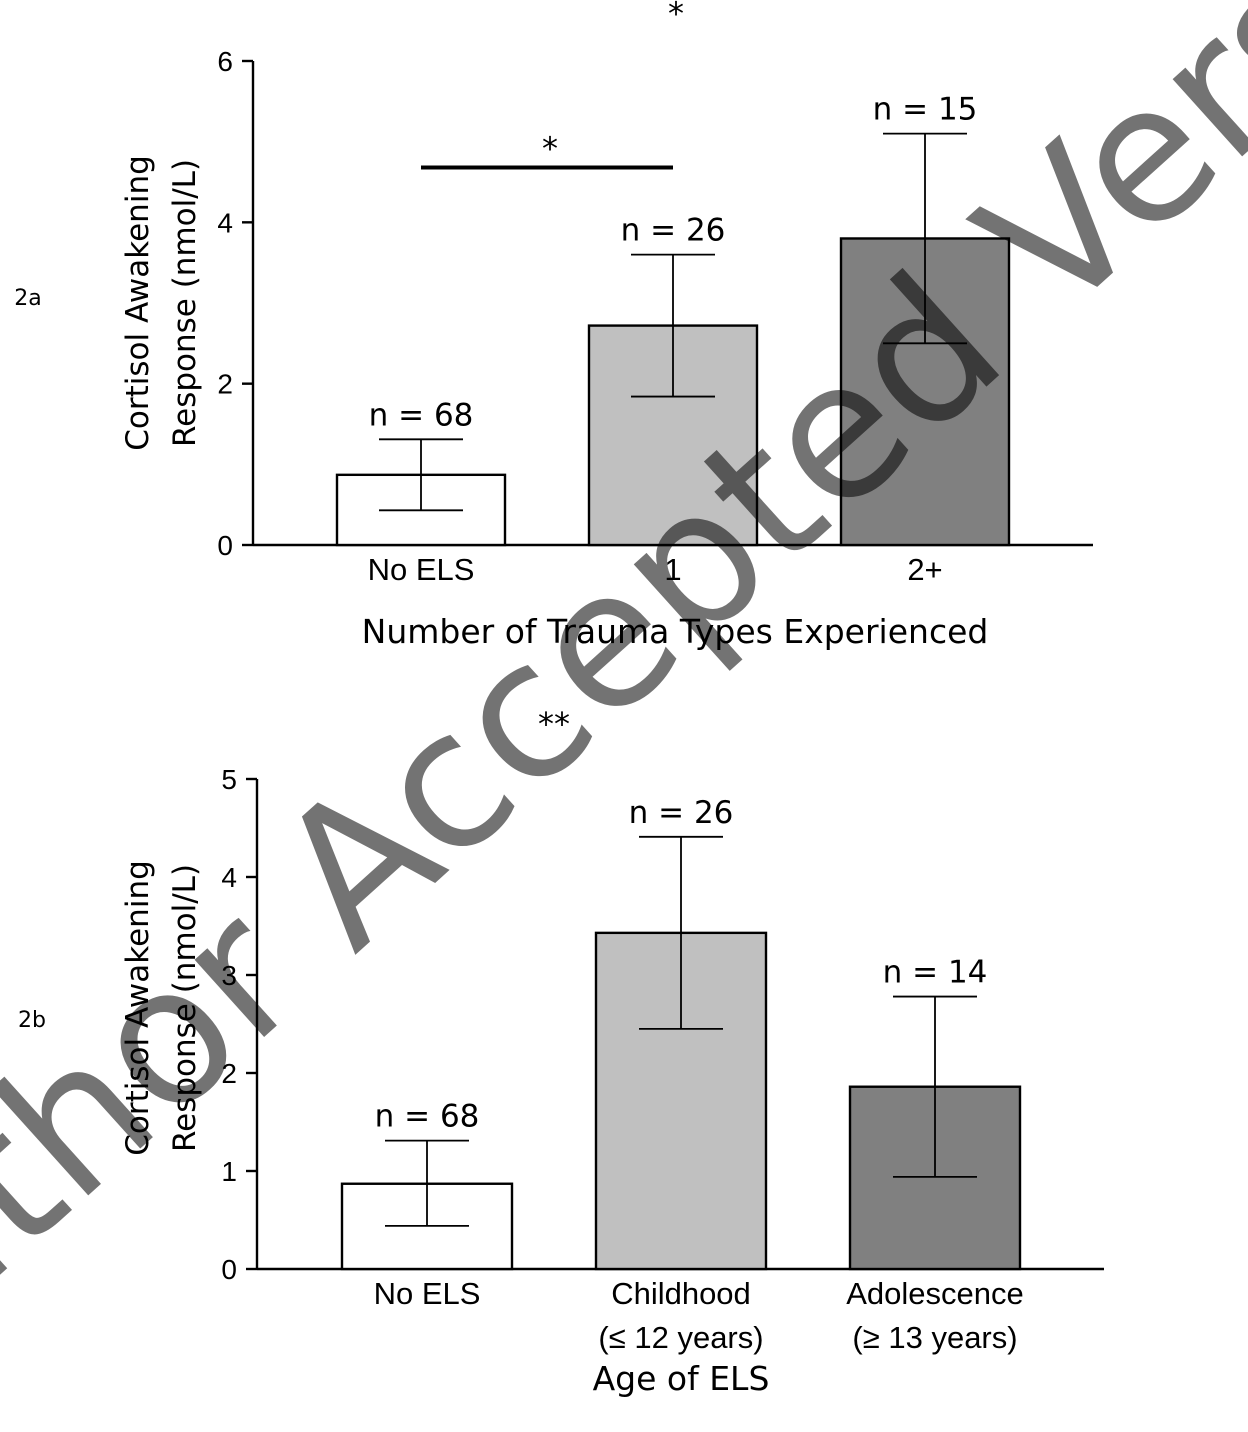 Image resolution: width=1248 pixels, height=1432 pixels. Describe the element at coordinates (934, 1337) in the screenshot. I see `x-tick-label: (≥ 13 years)` at that location.